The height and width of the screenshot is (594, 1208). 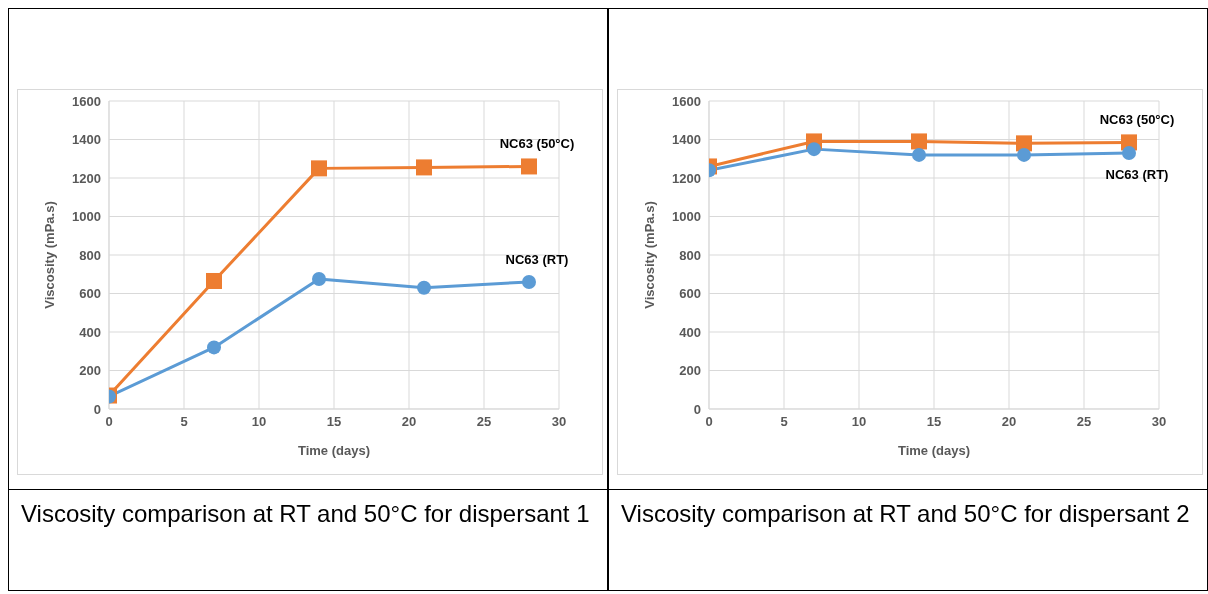 I want to click on text: Viscosity comparison at RT and 50°C for dispersant 2, so click(x=906, y=514).